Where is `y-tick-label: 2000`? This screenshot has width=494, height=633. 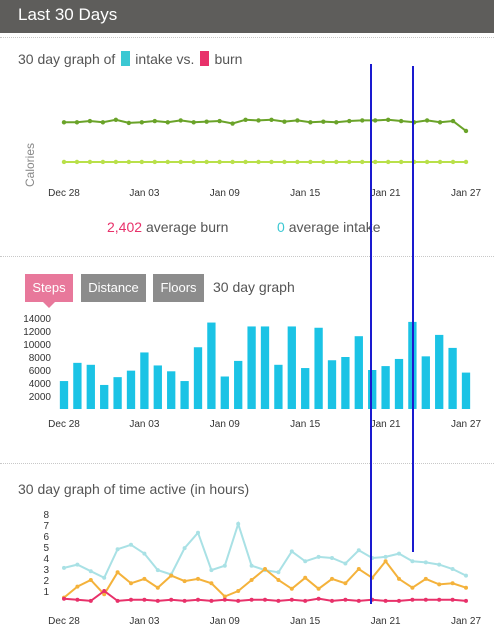 y-tick-label: 2000 is located at coordinates (40, 397).